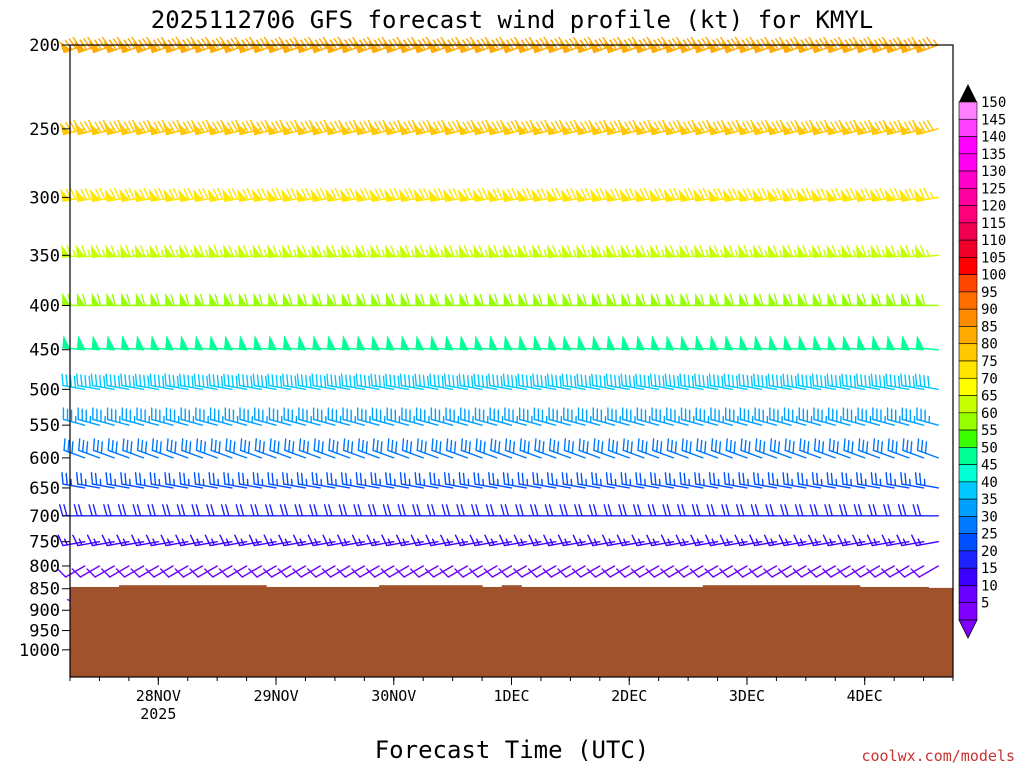 This screenshot has height=768, width=1024. What do you see at coordinates (968, 231) in the screenshot?
I see `colorbar-cell` at bounding box center [968, 231].